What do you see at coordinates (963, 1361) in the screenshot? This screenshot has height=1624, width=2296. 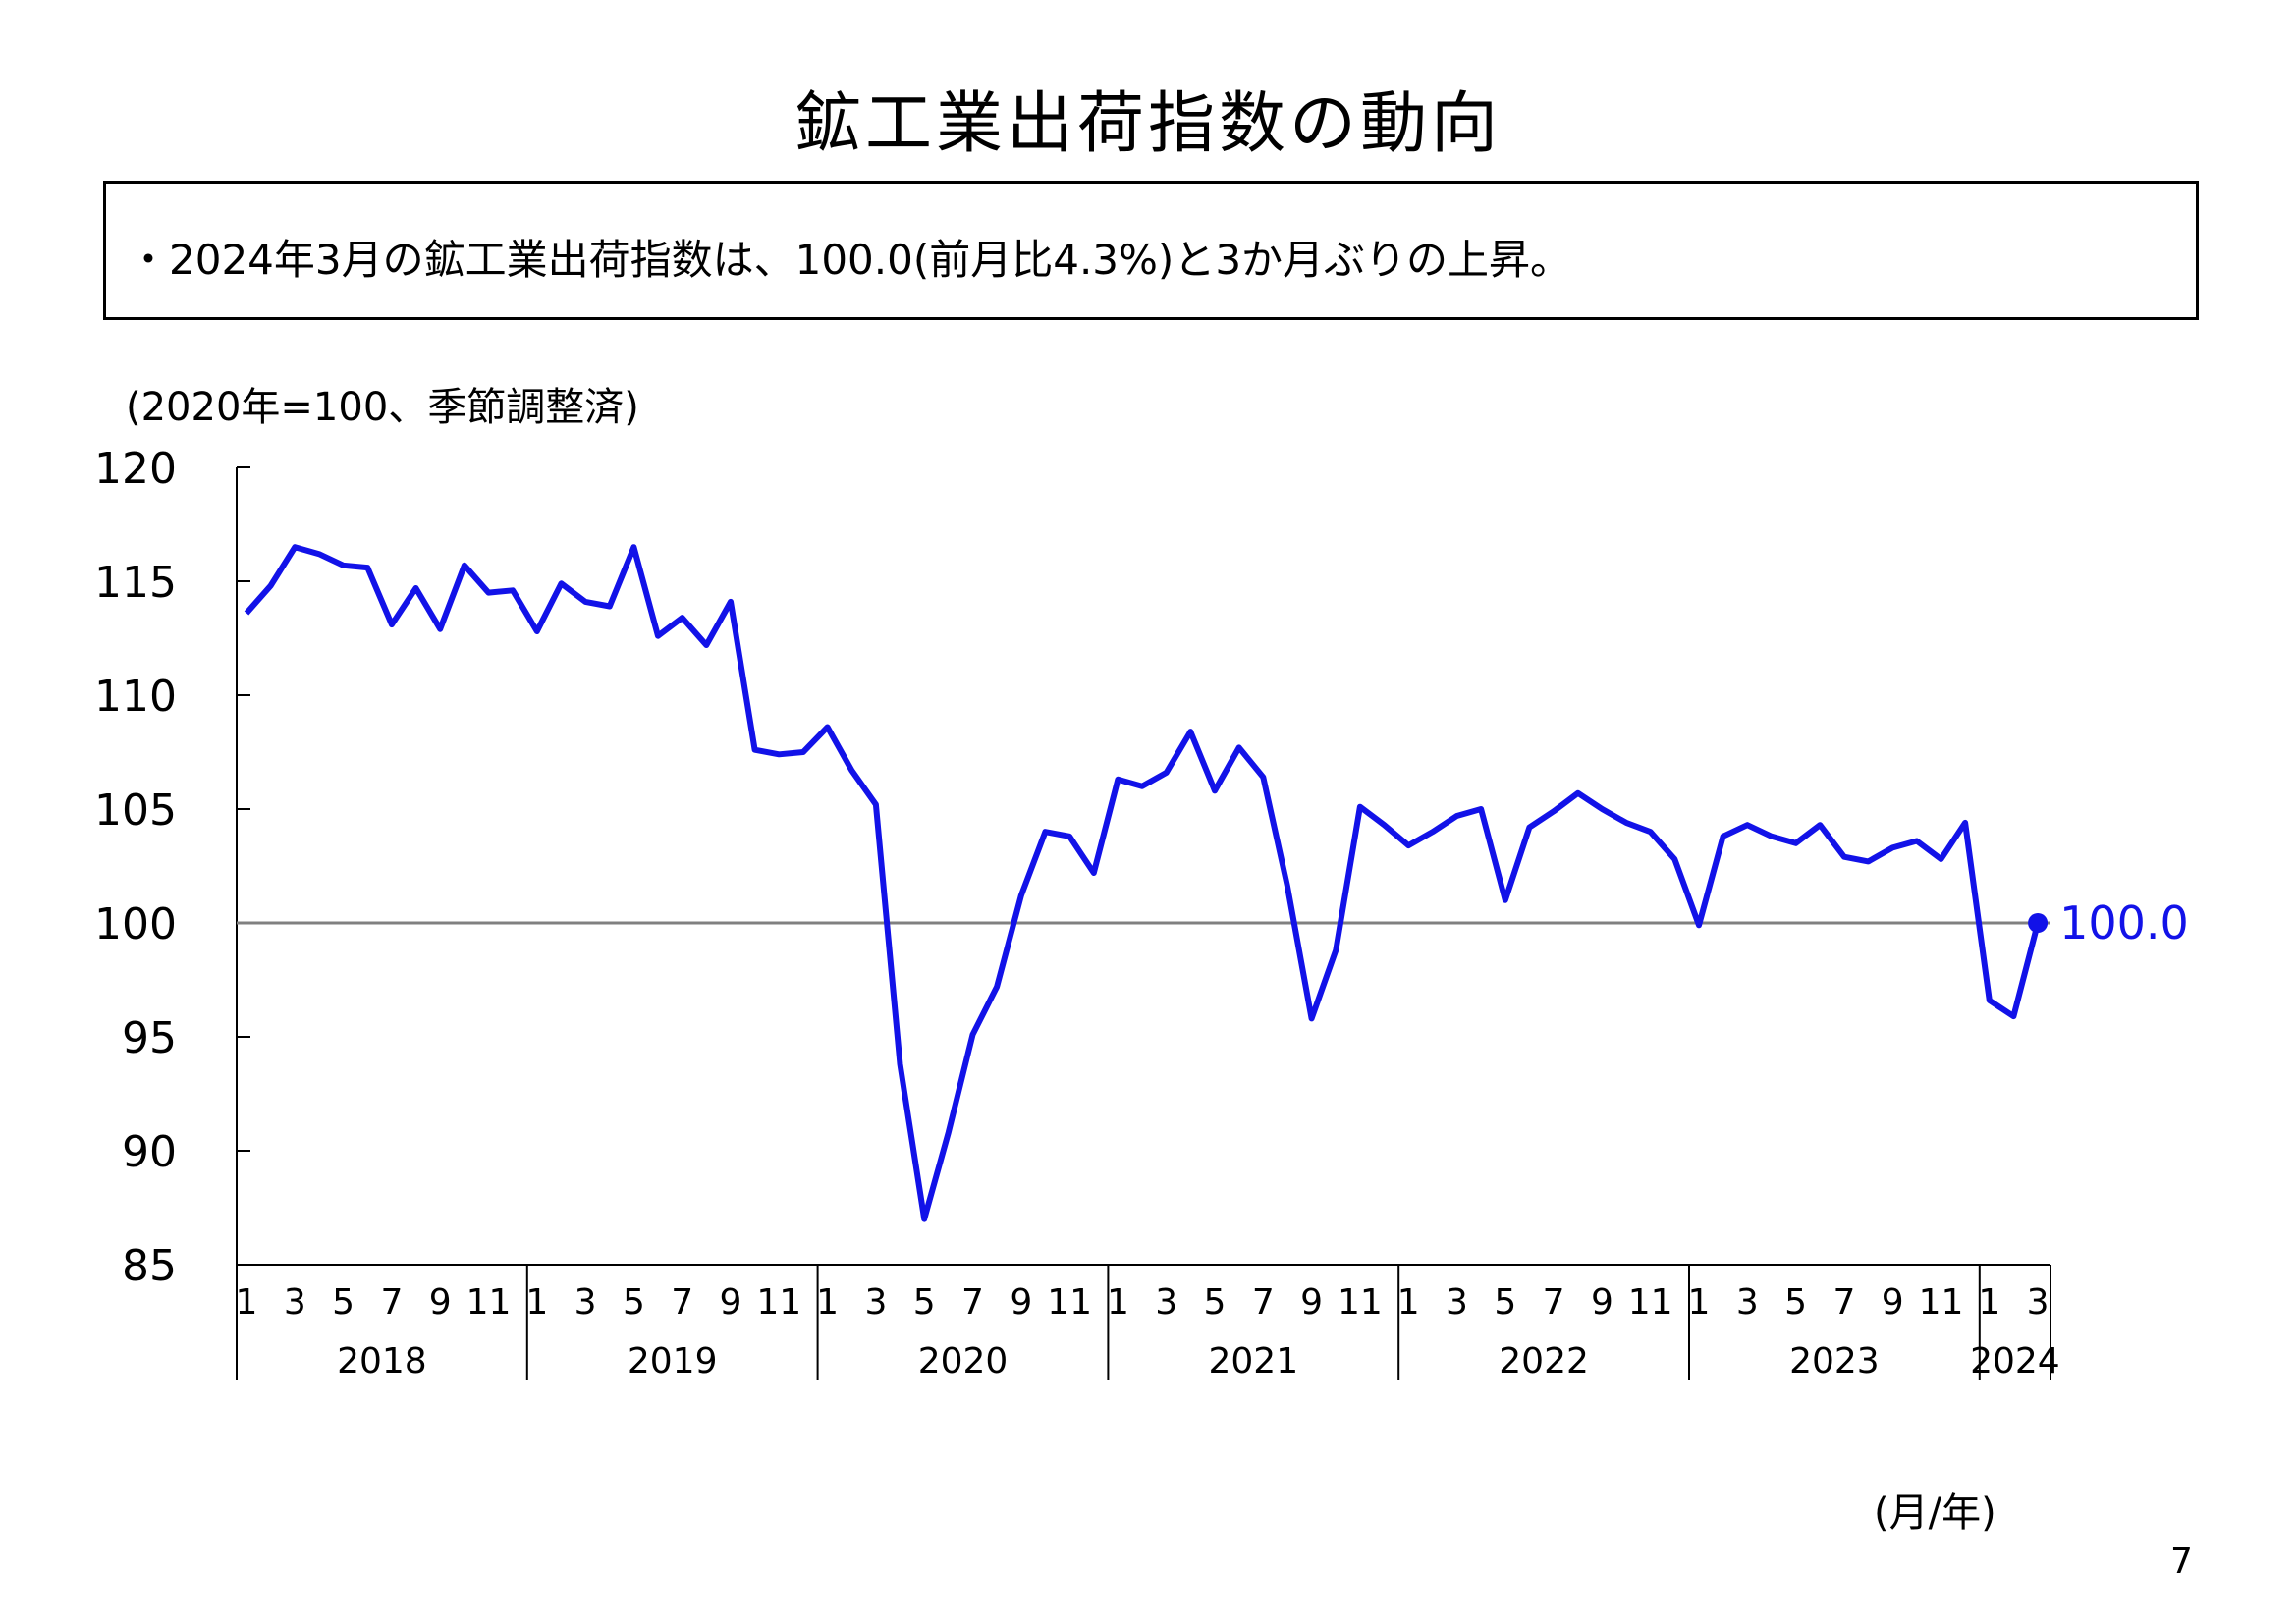 I see `year-label: 2020` at bounding box center [963, 1361].